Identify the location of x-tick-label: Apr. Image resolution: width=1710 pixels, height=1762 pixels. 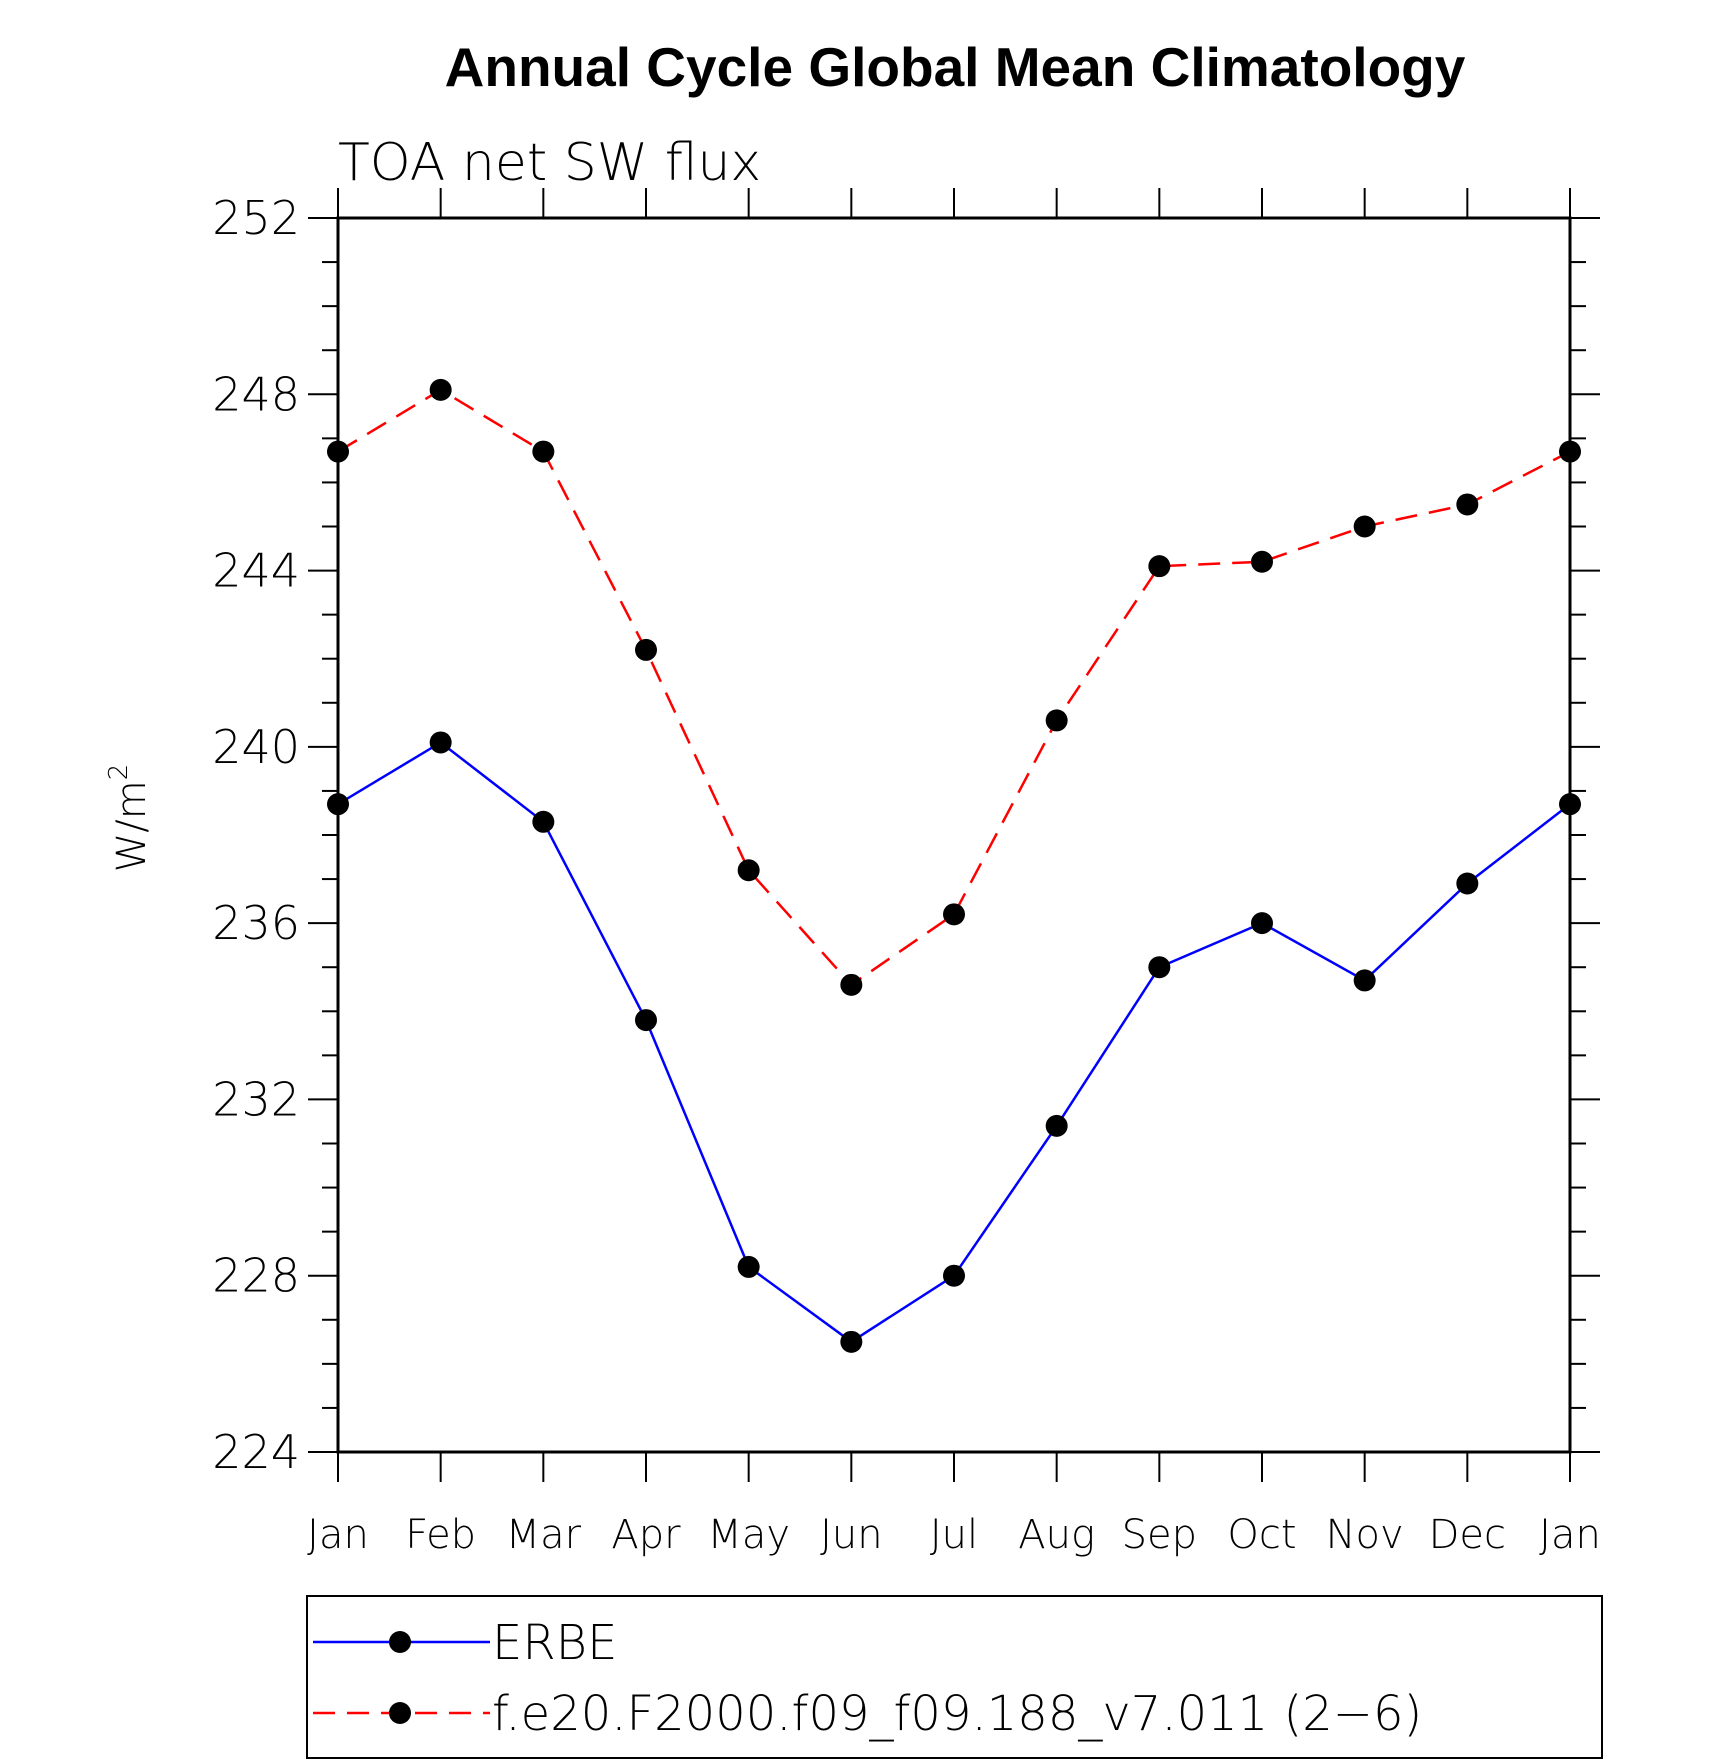
(646, 1535).